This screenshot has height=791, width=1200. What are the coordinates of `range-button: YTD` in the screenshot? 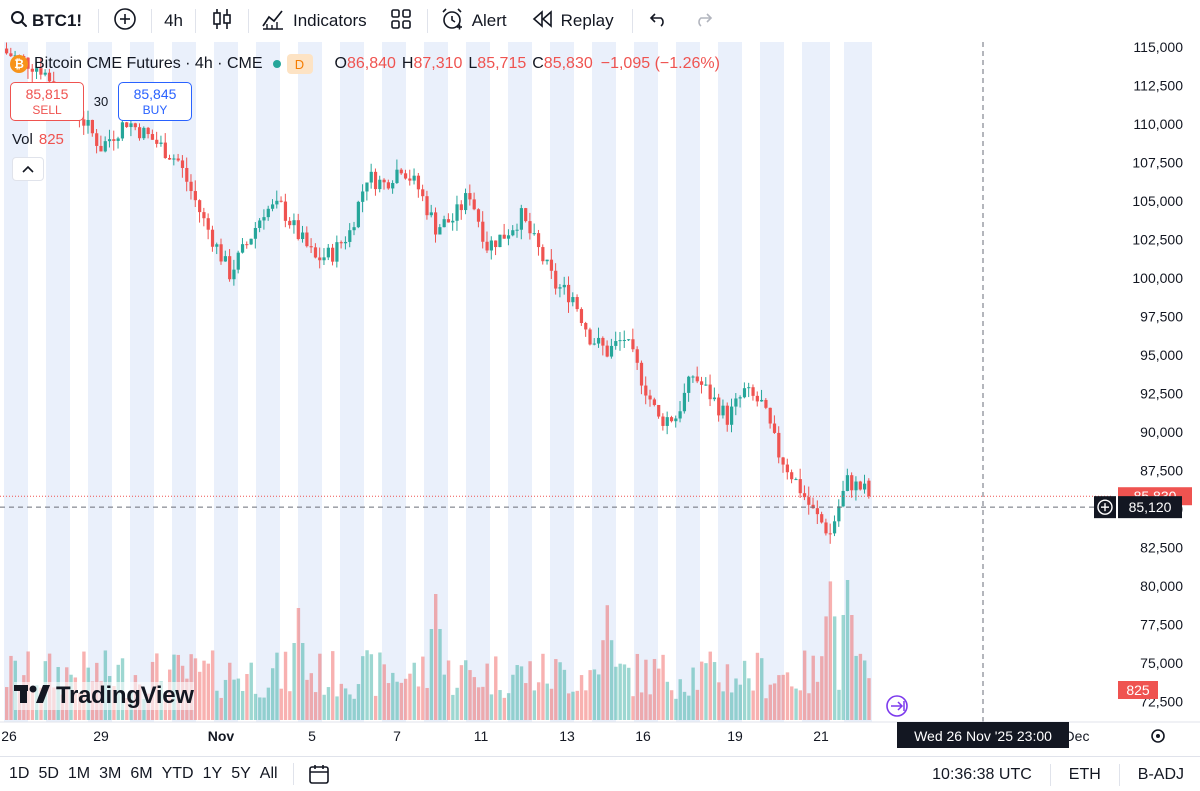 It's located at (177, 773).